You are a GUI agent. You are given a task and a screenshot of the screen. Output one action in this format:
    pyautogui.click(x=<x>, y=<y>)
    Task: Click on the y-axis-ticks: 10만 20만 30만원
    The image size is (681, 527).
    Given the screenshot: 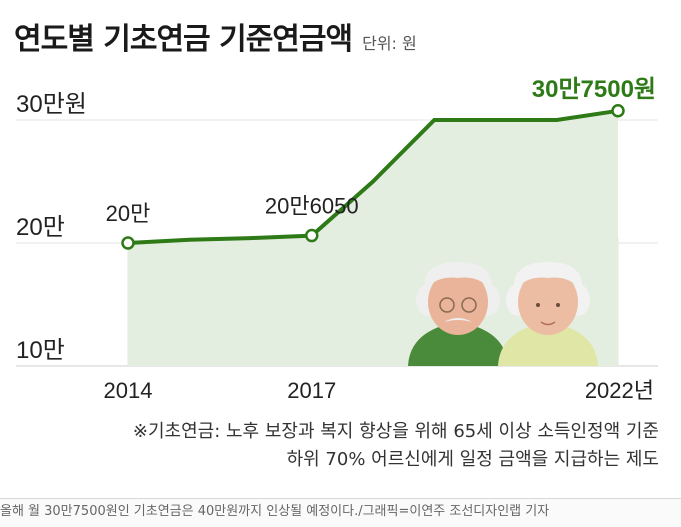 What is the action you would take?
    pyautogui.click(x=51, y=227)
    